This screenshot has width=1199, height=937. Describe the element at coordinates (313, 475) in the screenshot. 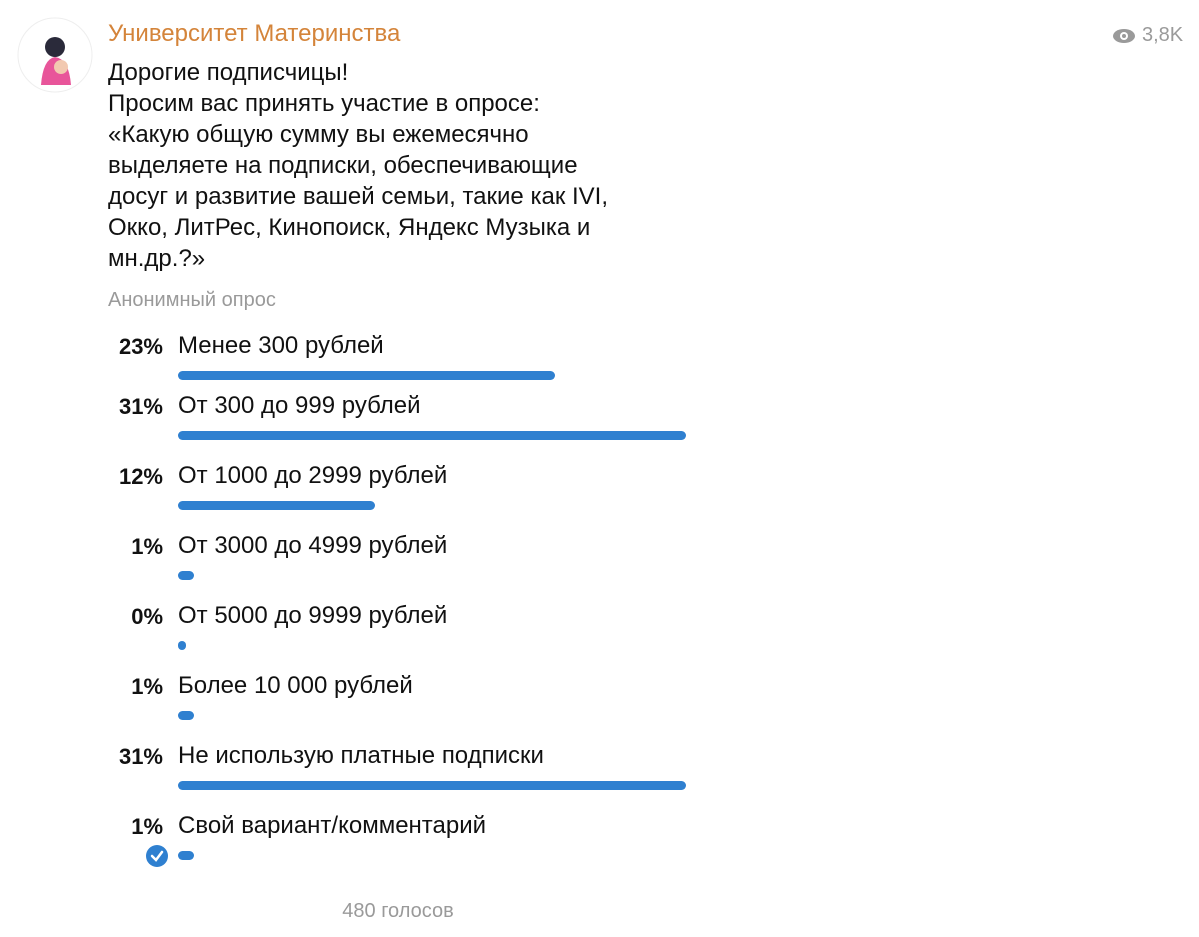

I see `option-text: От 1000 до 2999 рублей` at that location.